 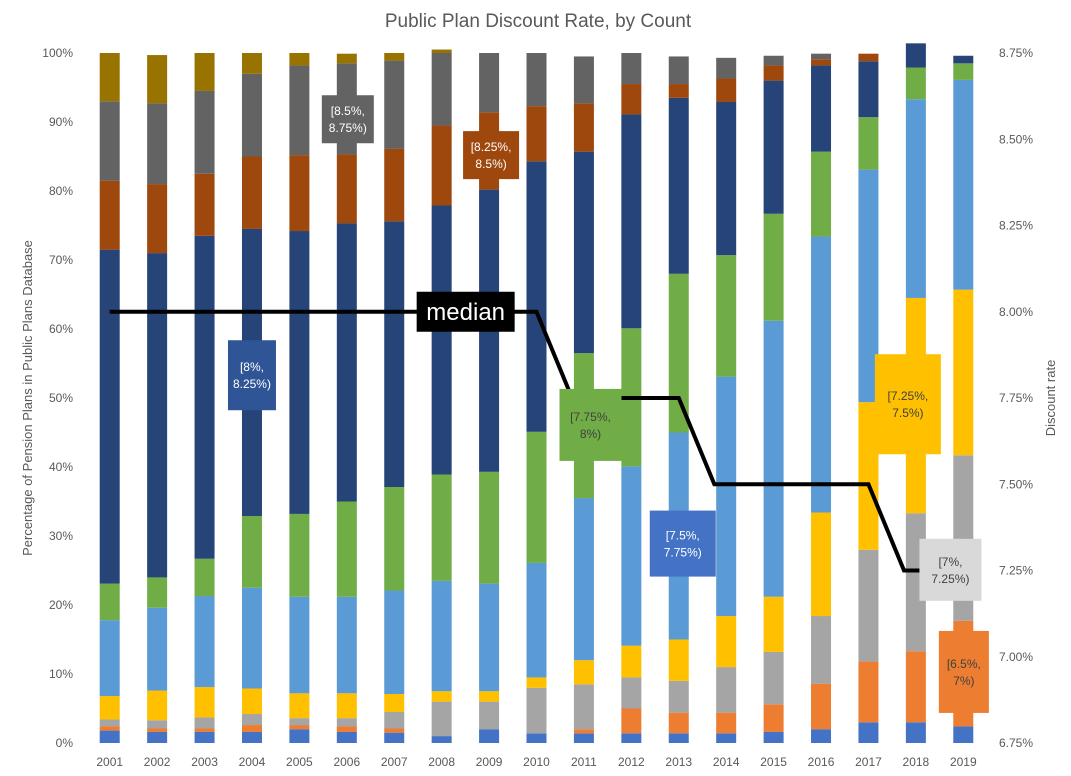 What do you see at coordinates (61, 605) in the screenshot?
I see `y-tick-label: 20%` at bounding box center [61, 605].